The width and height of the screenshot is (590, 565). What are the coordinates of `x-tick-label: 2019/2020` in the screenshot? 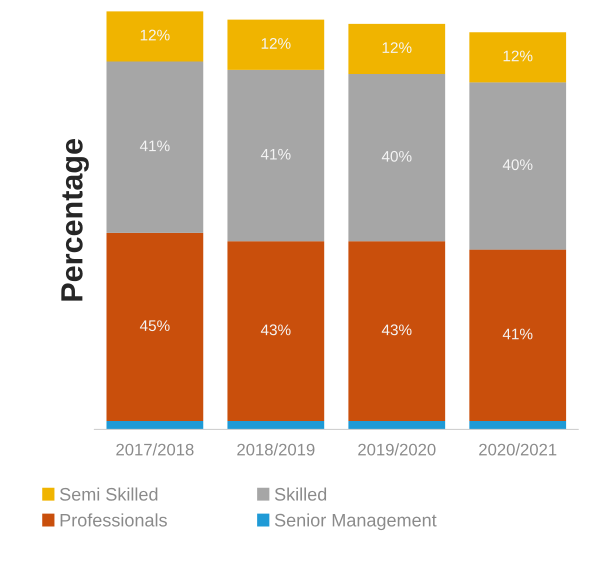 It's located at (397, 449).